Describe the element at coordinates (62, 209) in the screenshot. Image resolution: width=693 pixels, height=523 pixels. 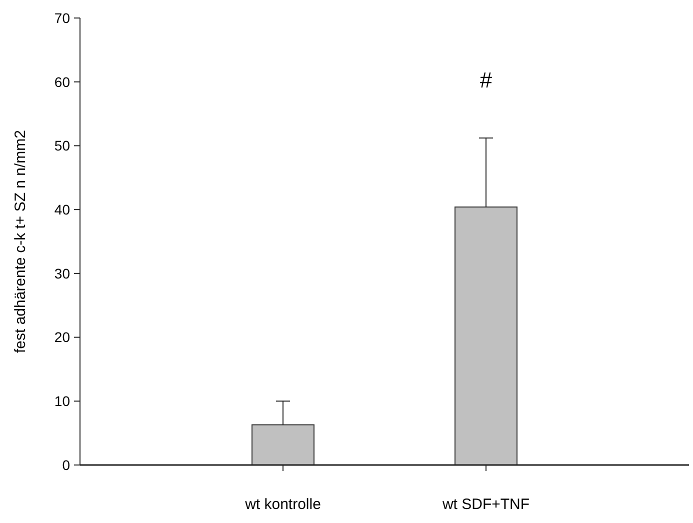
I see `y-tick-label: 40` at that location.